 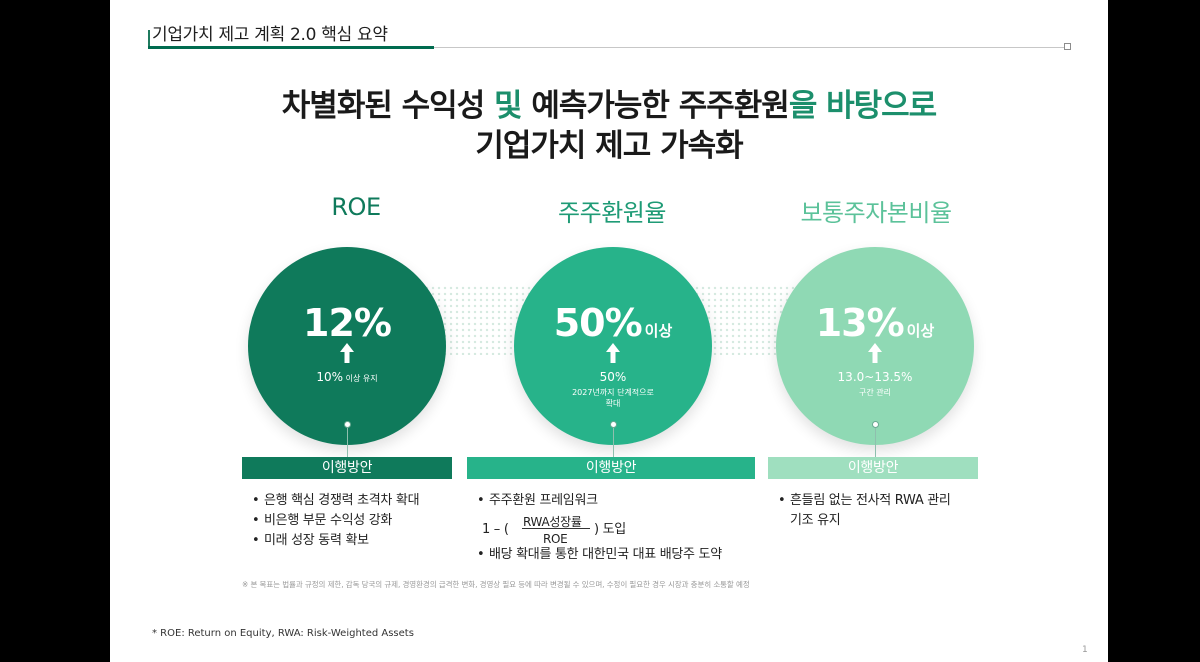 I want to click on shareholder-return-implementation-label: 이행방안, so click(x=611, y=468).